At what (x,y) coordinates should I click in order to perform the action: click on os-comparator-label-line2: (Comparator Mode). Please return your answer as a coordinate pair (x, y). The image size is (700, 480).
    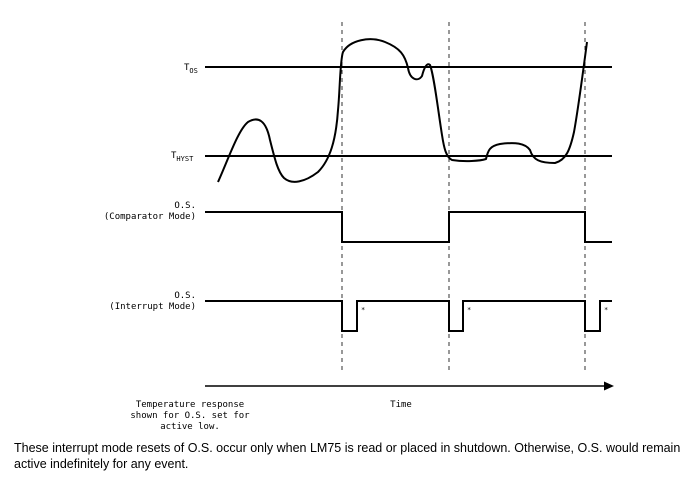
    Looking at the image, I should click on (150, 217).